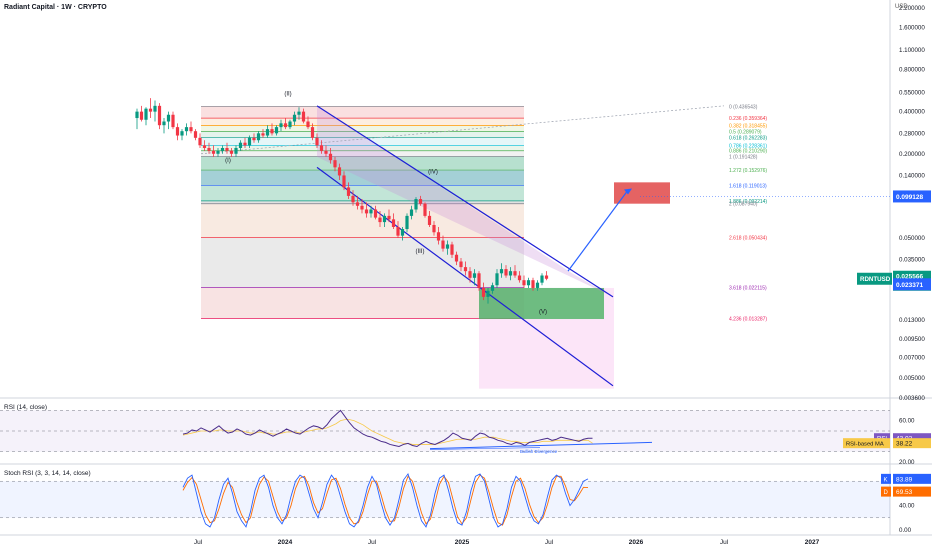 The width and height of the screenshot is (932, 550). What do you see at coordinates (541, 303) in the screenshot?
I see `accumulation-box` at bounding box center [541, 303].